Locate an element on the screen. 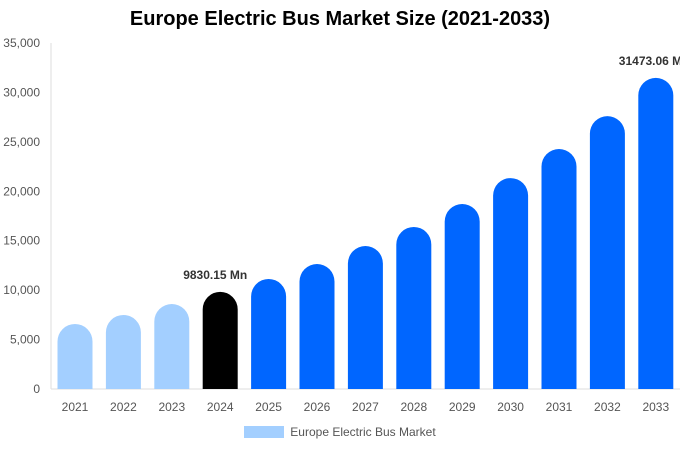 The height and width of the screenshot is (450, 680). y-tick-label: 30,000 is located at coordinates (21, 92).